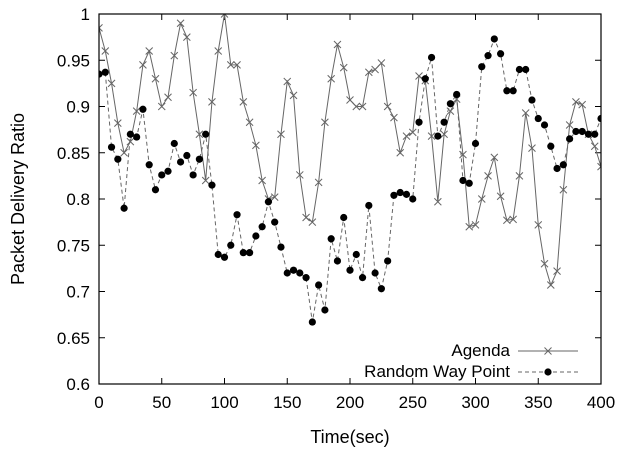 The image size is (620, 450). I want to click on y-tick-label: 0.7, so click(78, 292).